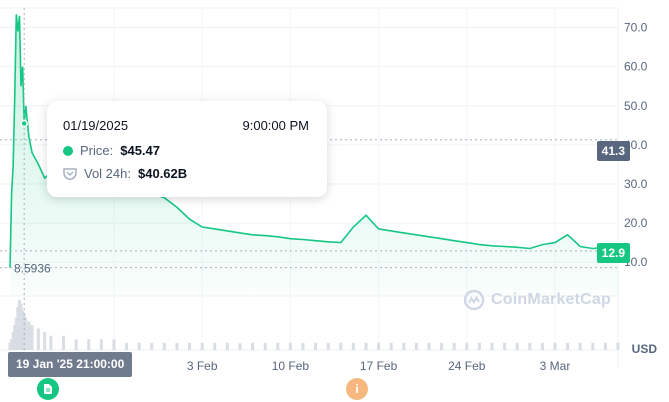  I want to click on current-price-badge: 12.9, so click(613, 253).